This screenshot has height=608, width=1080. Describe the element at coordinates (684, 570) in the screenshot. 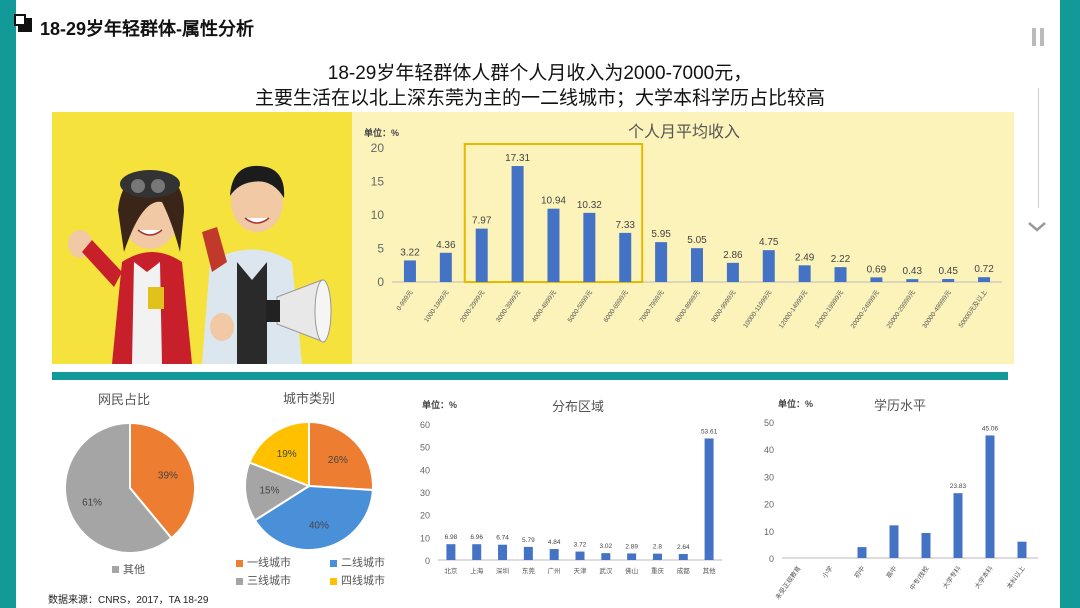

I see `x-tick-label: 成都` at that location.